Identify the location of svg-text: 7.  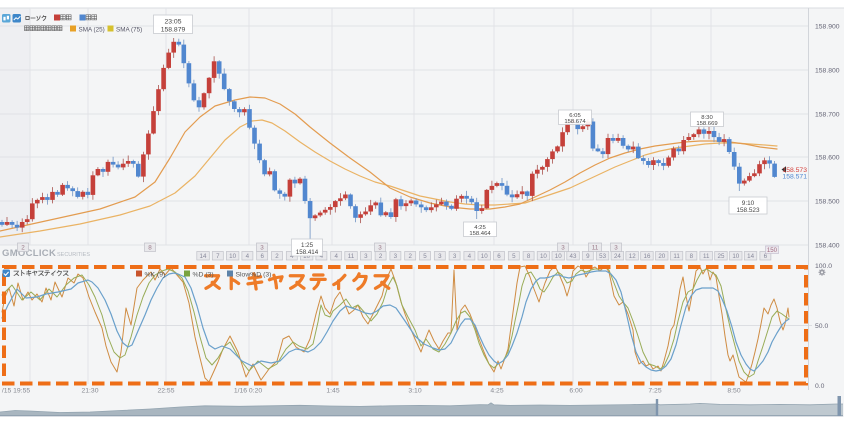
(218, 256).